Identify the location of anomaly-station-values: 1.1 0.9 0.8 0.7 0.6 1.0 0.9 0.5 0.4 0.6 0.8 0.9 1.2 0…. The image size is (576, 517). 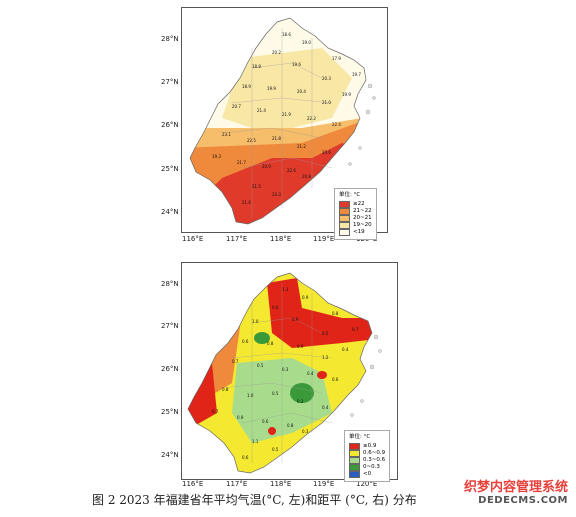
(285, 373).